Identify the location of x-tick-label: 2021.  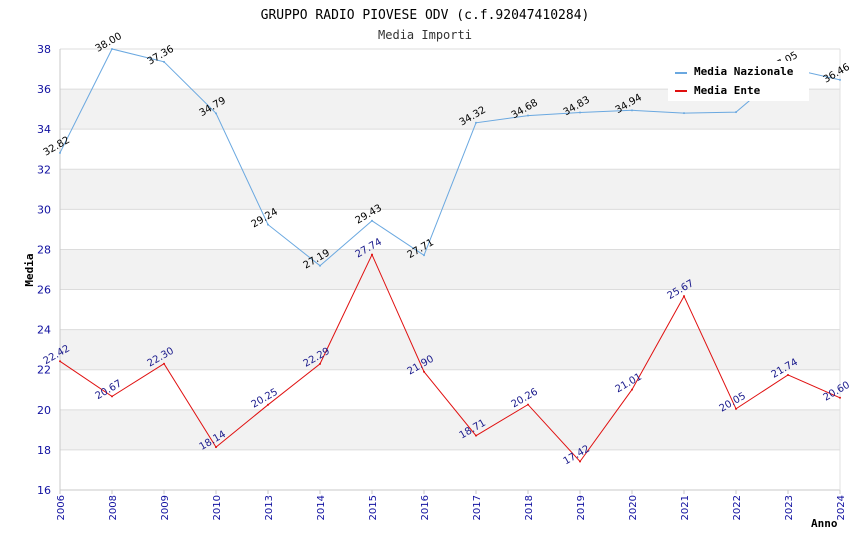
(685, 507).